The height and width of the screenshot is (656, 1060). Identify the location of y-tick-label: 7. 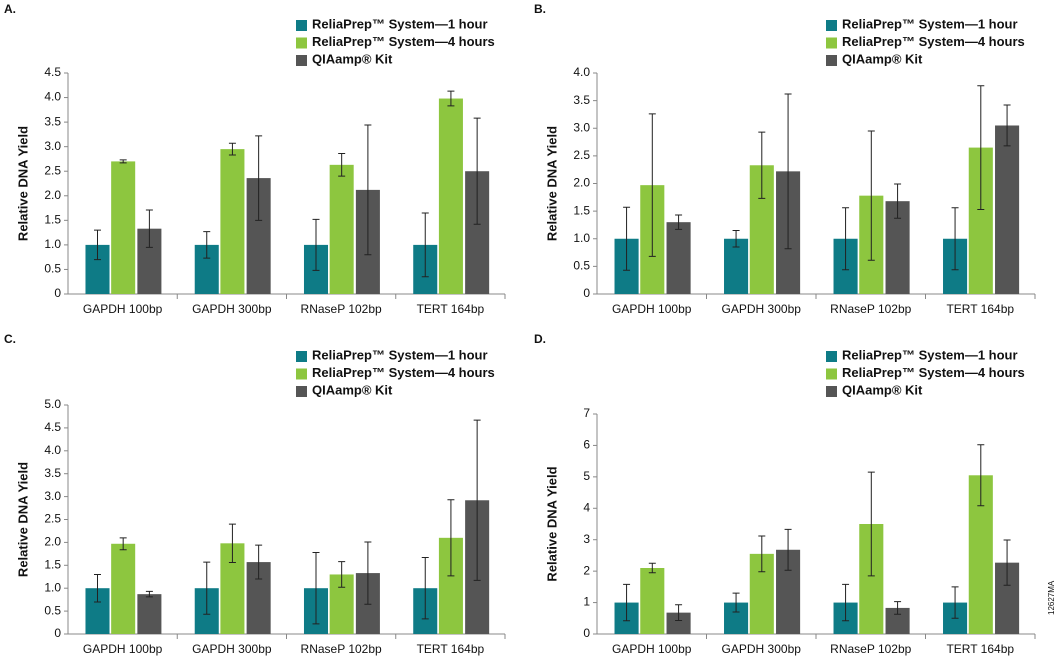
(586, 413).